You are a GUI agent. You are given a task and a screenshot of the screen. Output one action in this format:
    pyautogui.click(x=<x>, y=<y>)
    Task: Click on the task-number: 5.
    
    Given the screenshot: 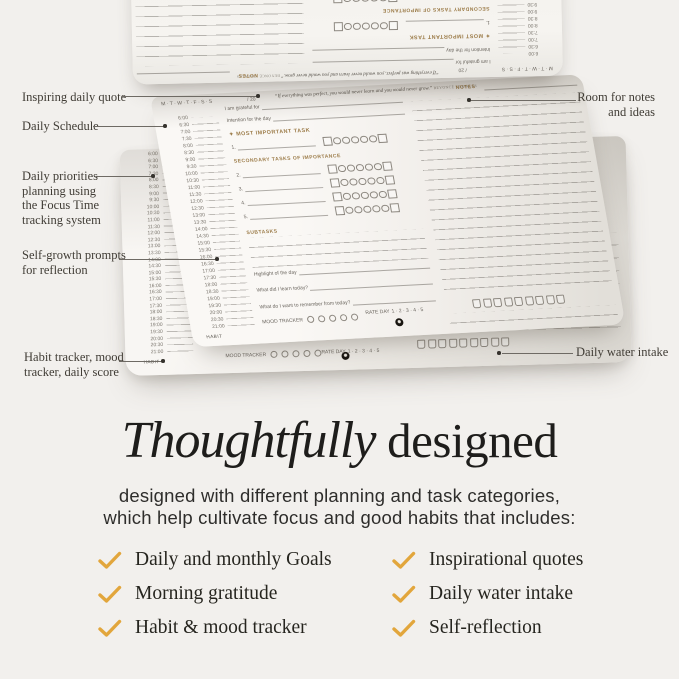 What is the action you would take?
    pyautogui.click(x=246, y=217)
    